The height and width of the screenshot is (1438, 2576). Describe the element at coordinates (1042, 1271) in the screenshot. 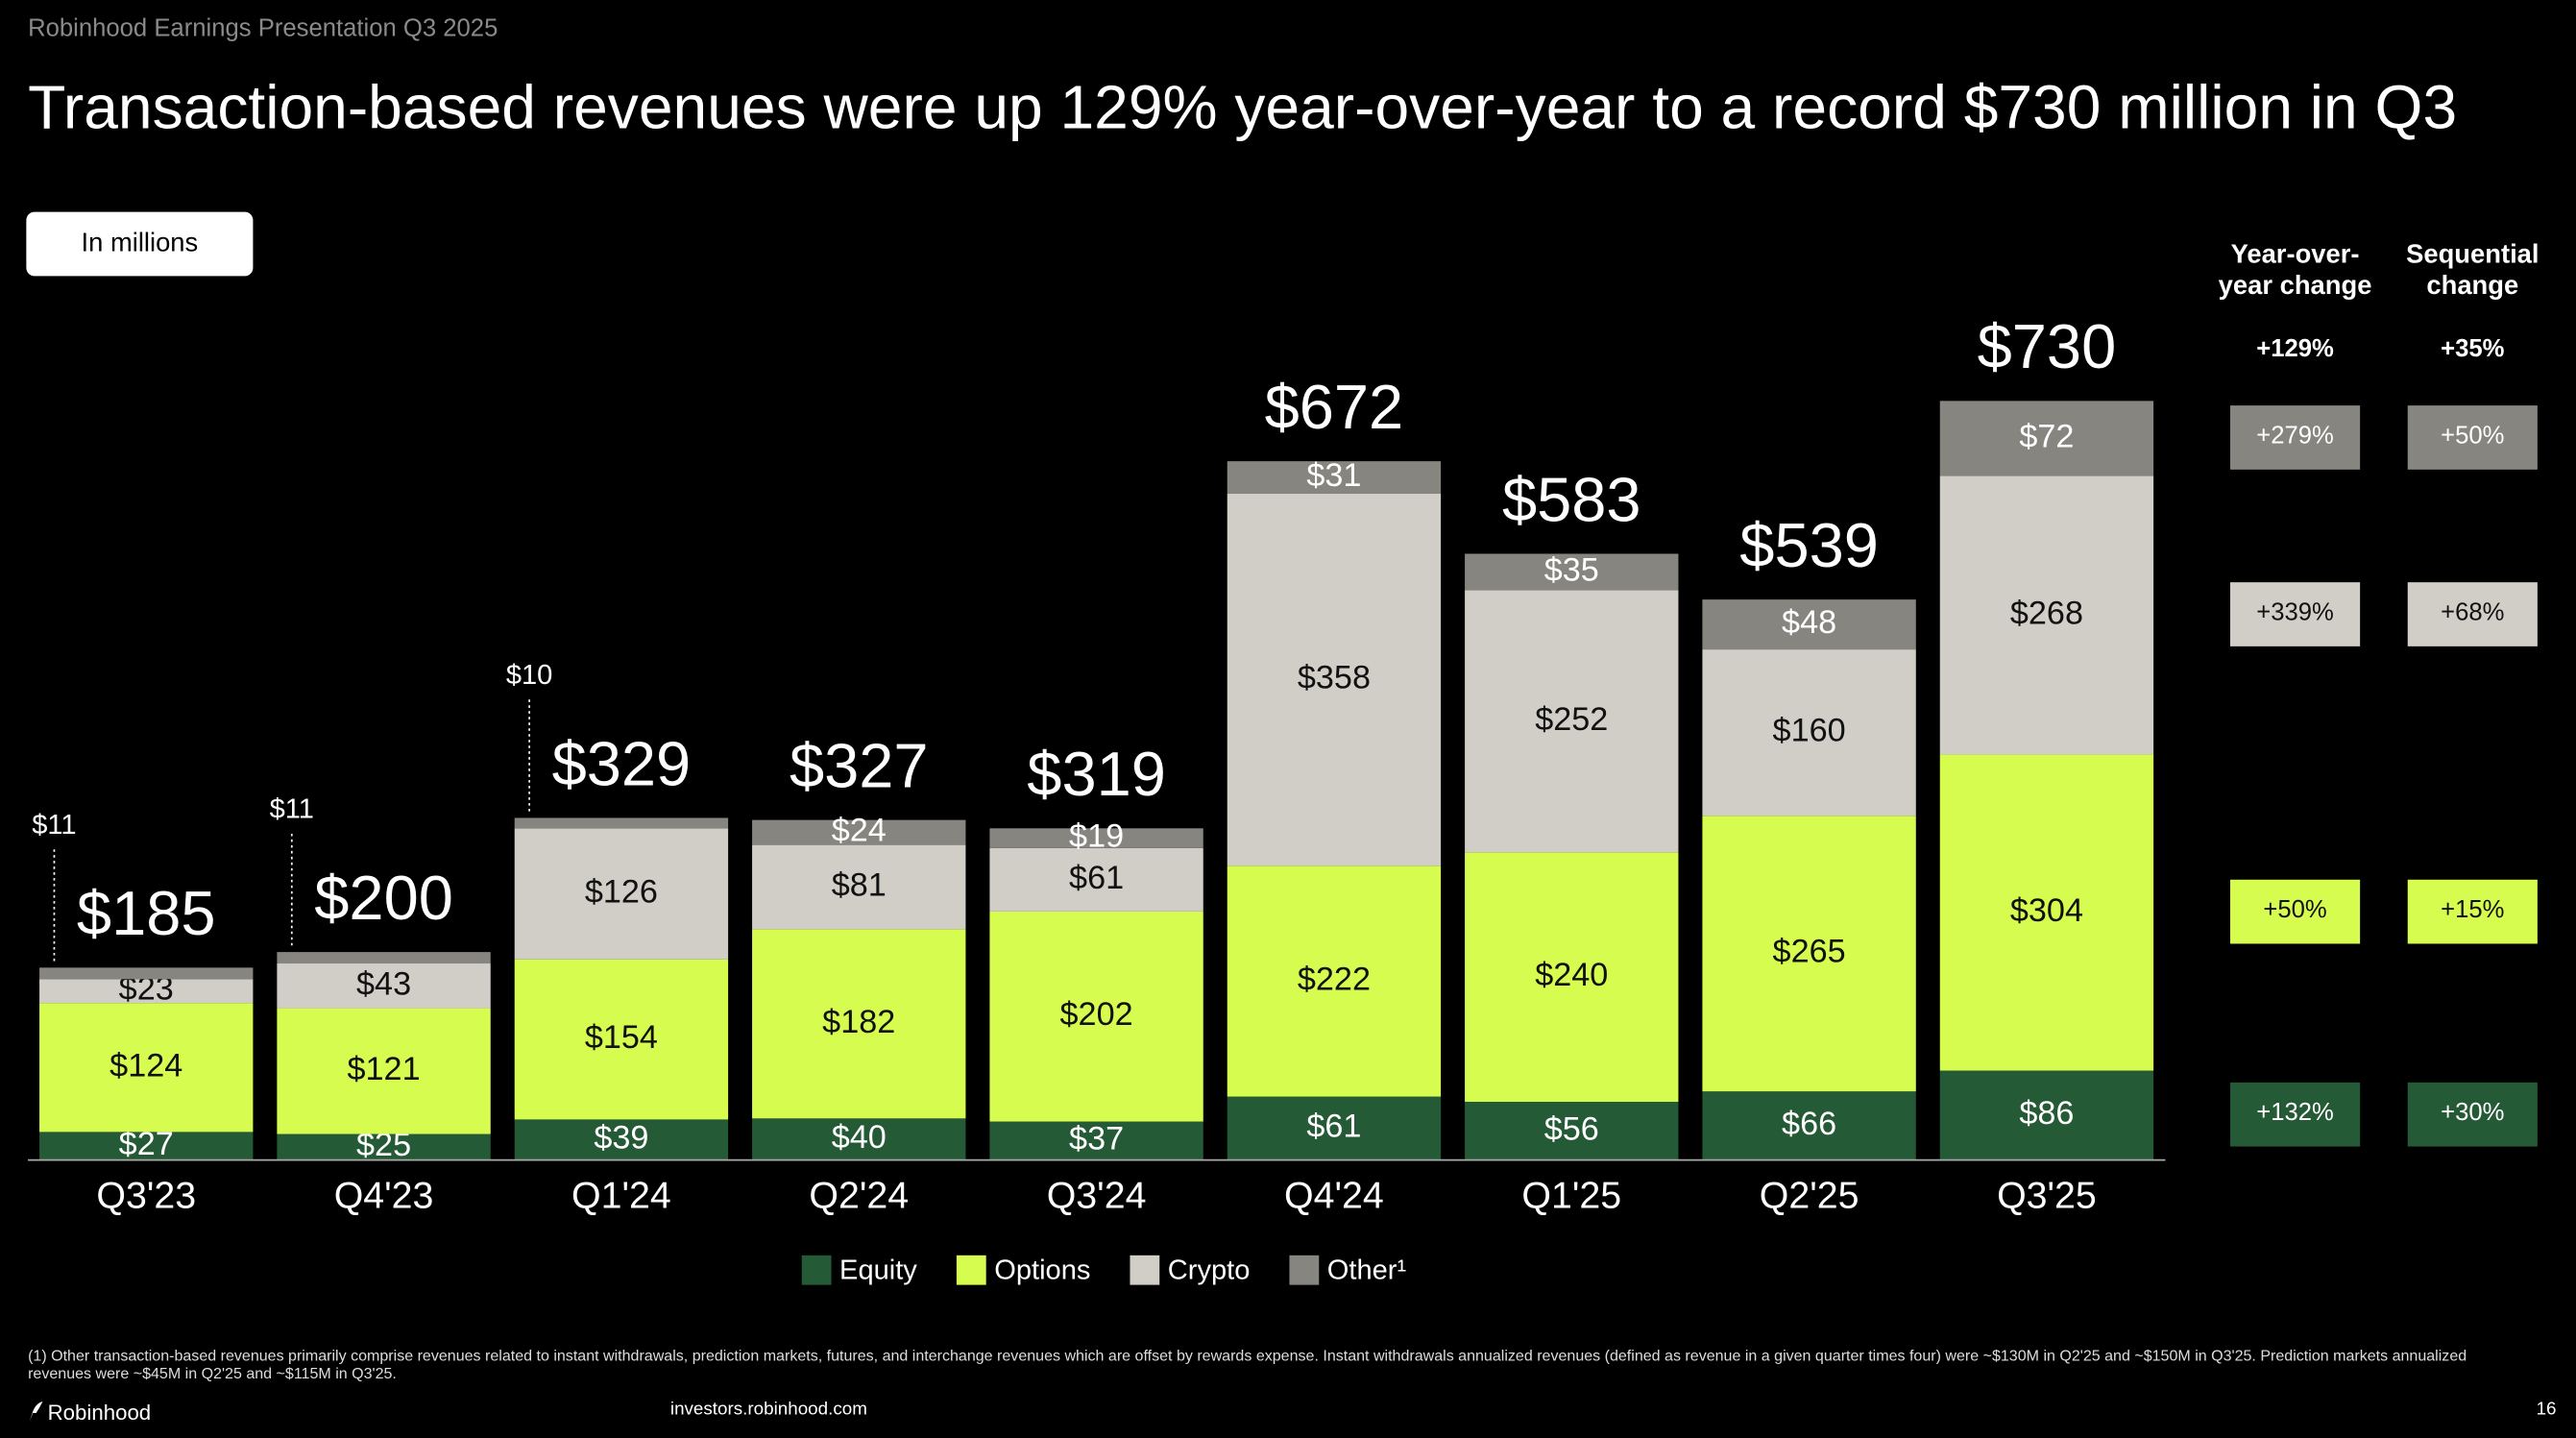

I see `legend-label: Options` at that location.